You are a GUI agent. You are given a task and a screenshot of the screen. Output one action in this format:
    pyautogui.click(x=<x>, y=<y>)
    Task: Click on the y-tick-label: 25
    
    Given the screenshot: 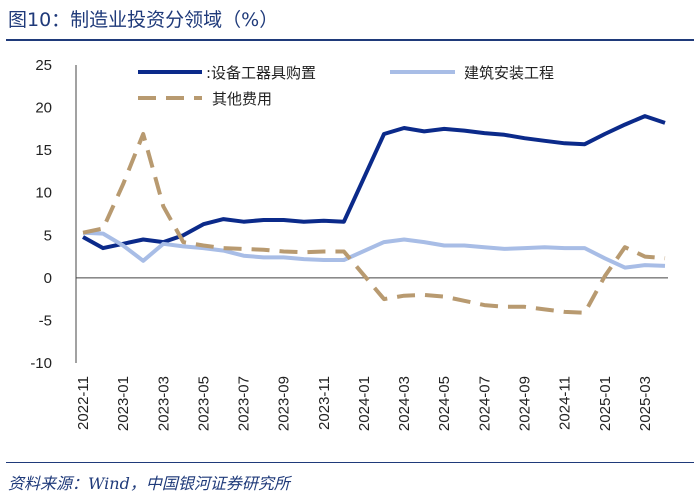 What is the action you would take?
    pyautogui.click(x=43, y=65)
    